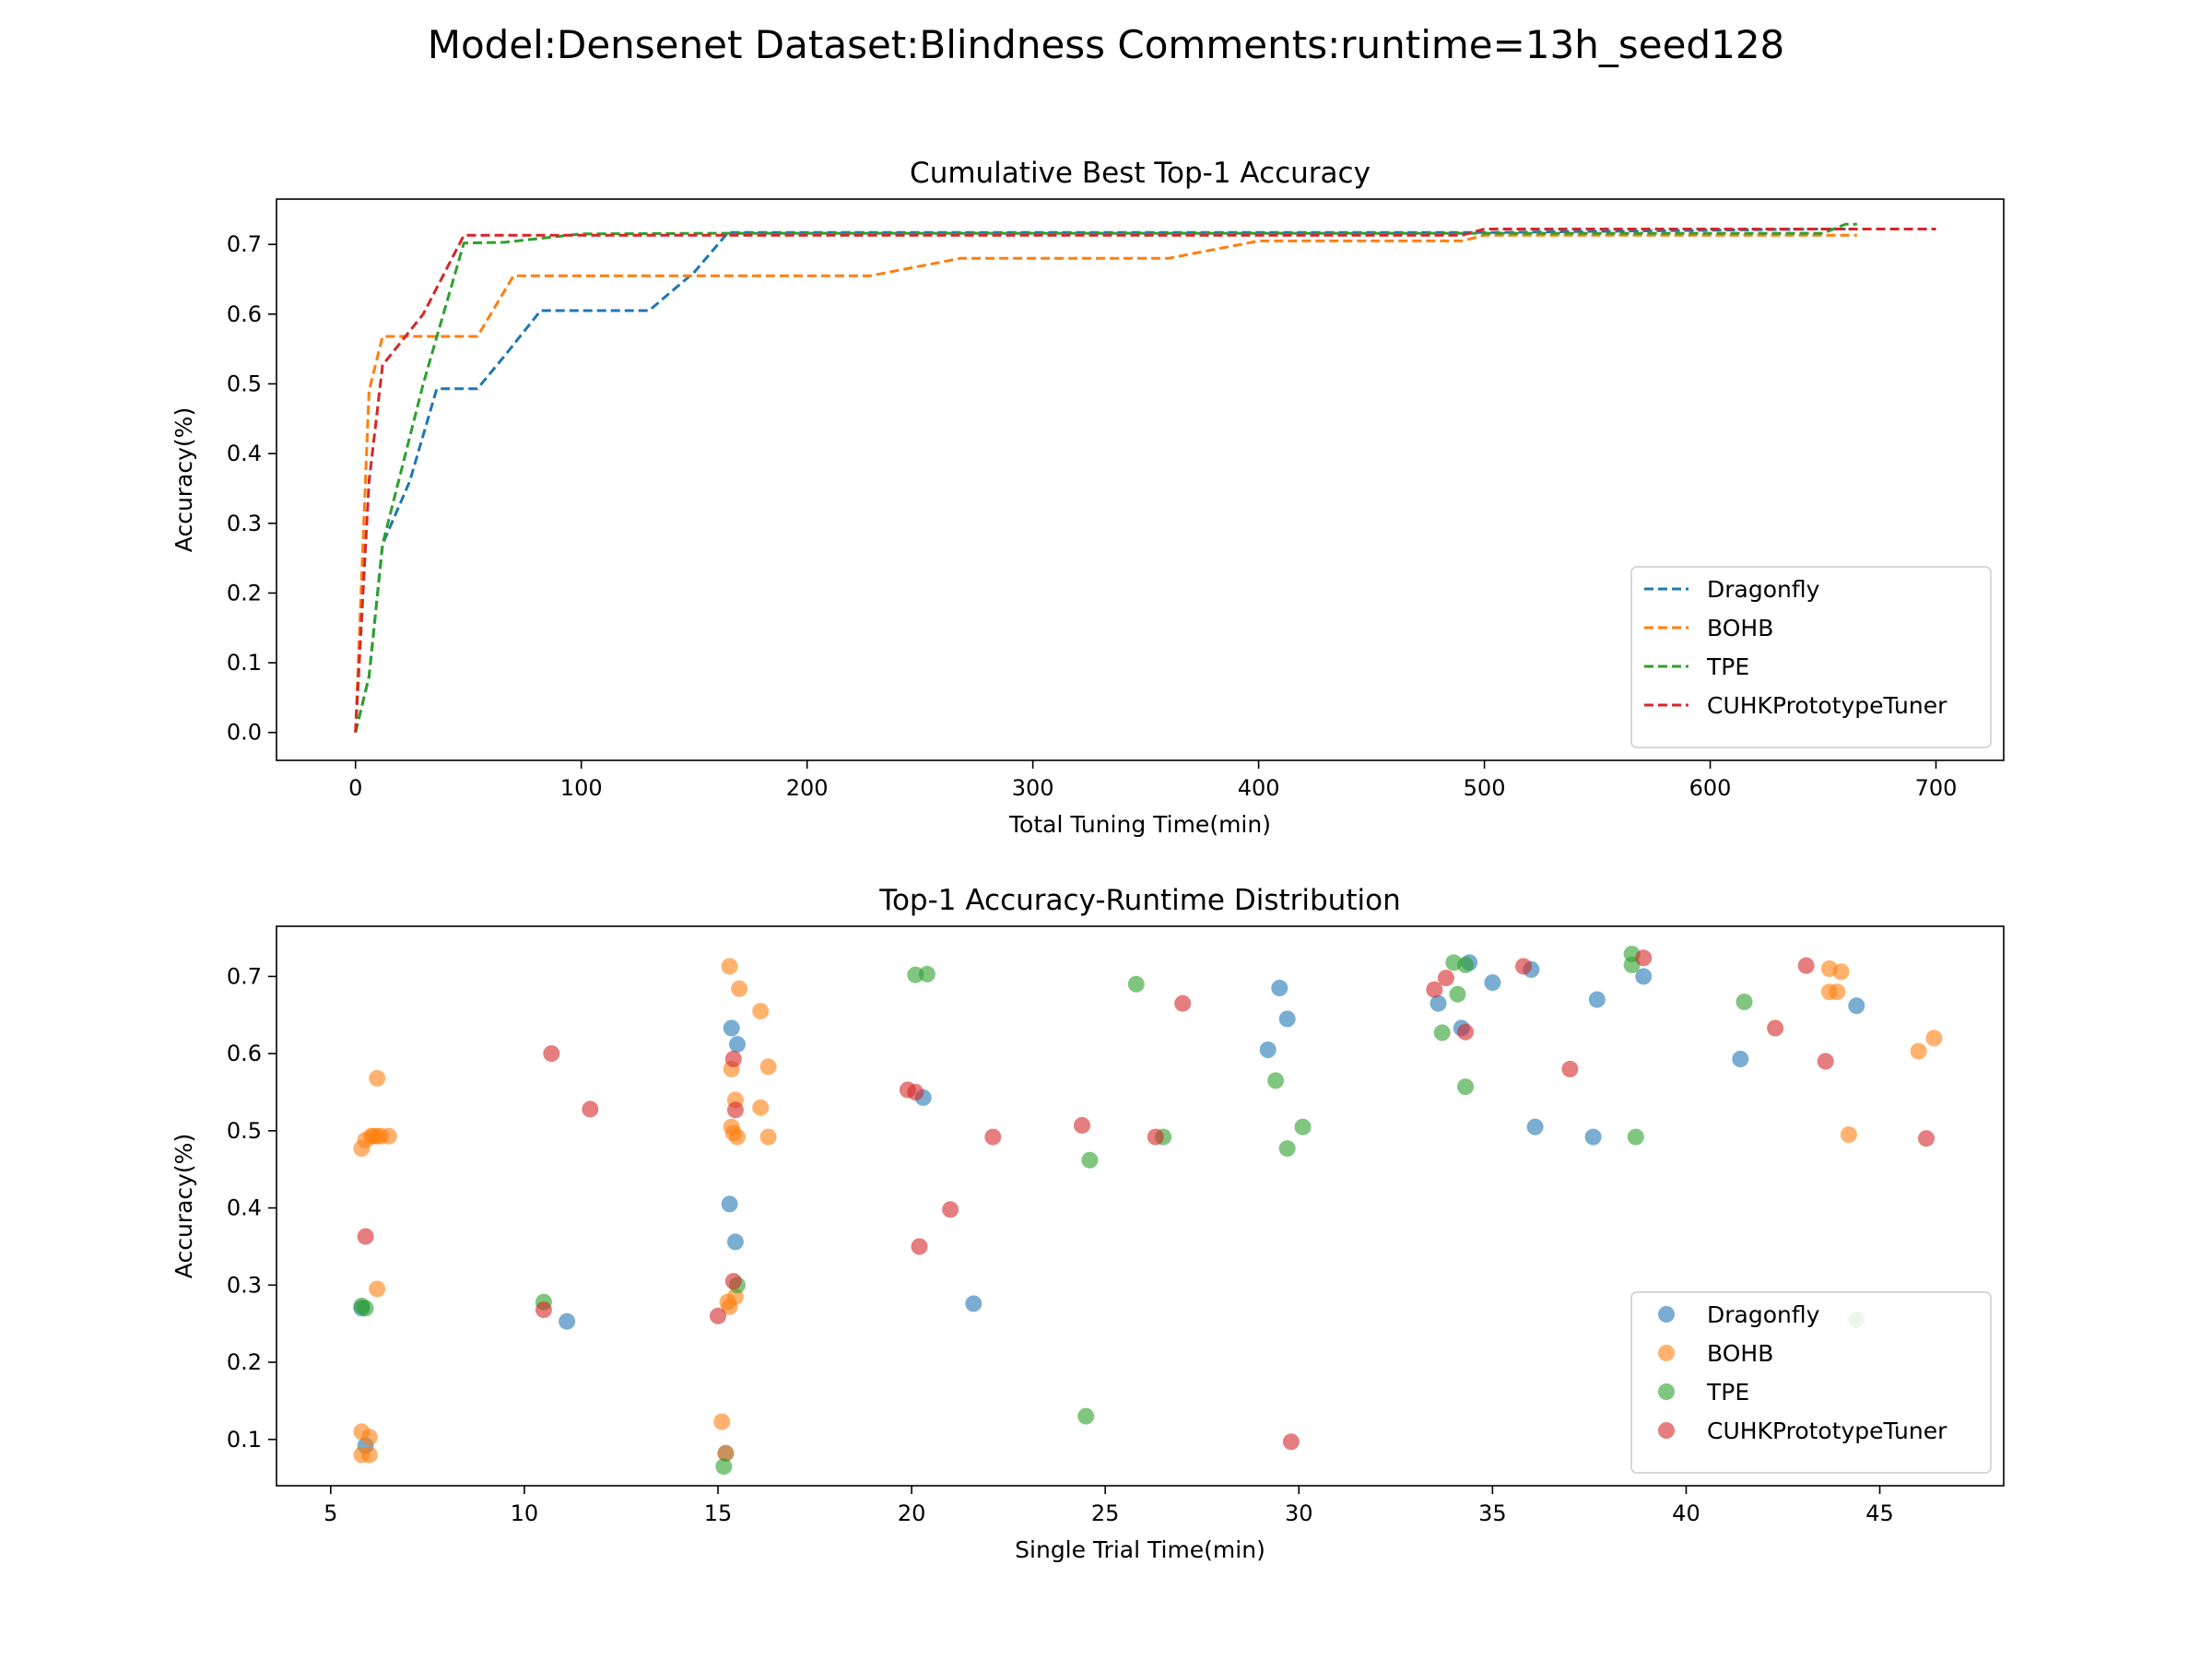  I want to click on x-tick-label: 200, so click(807, 788).